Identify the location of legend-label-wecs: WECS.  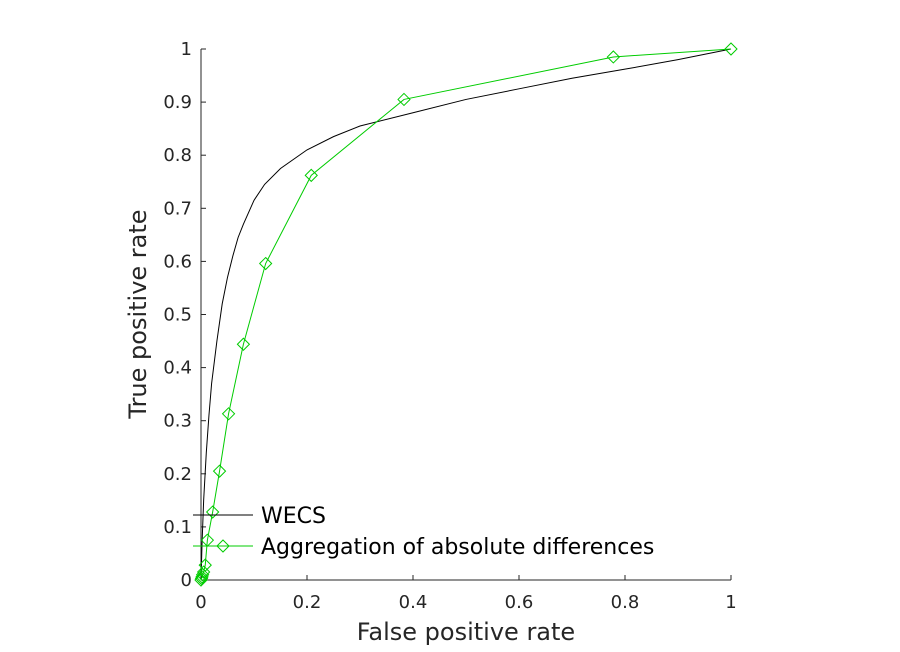
(293, 516).